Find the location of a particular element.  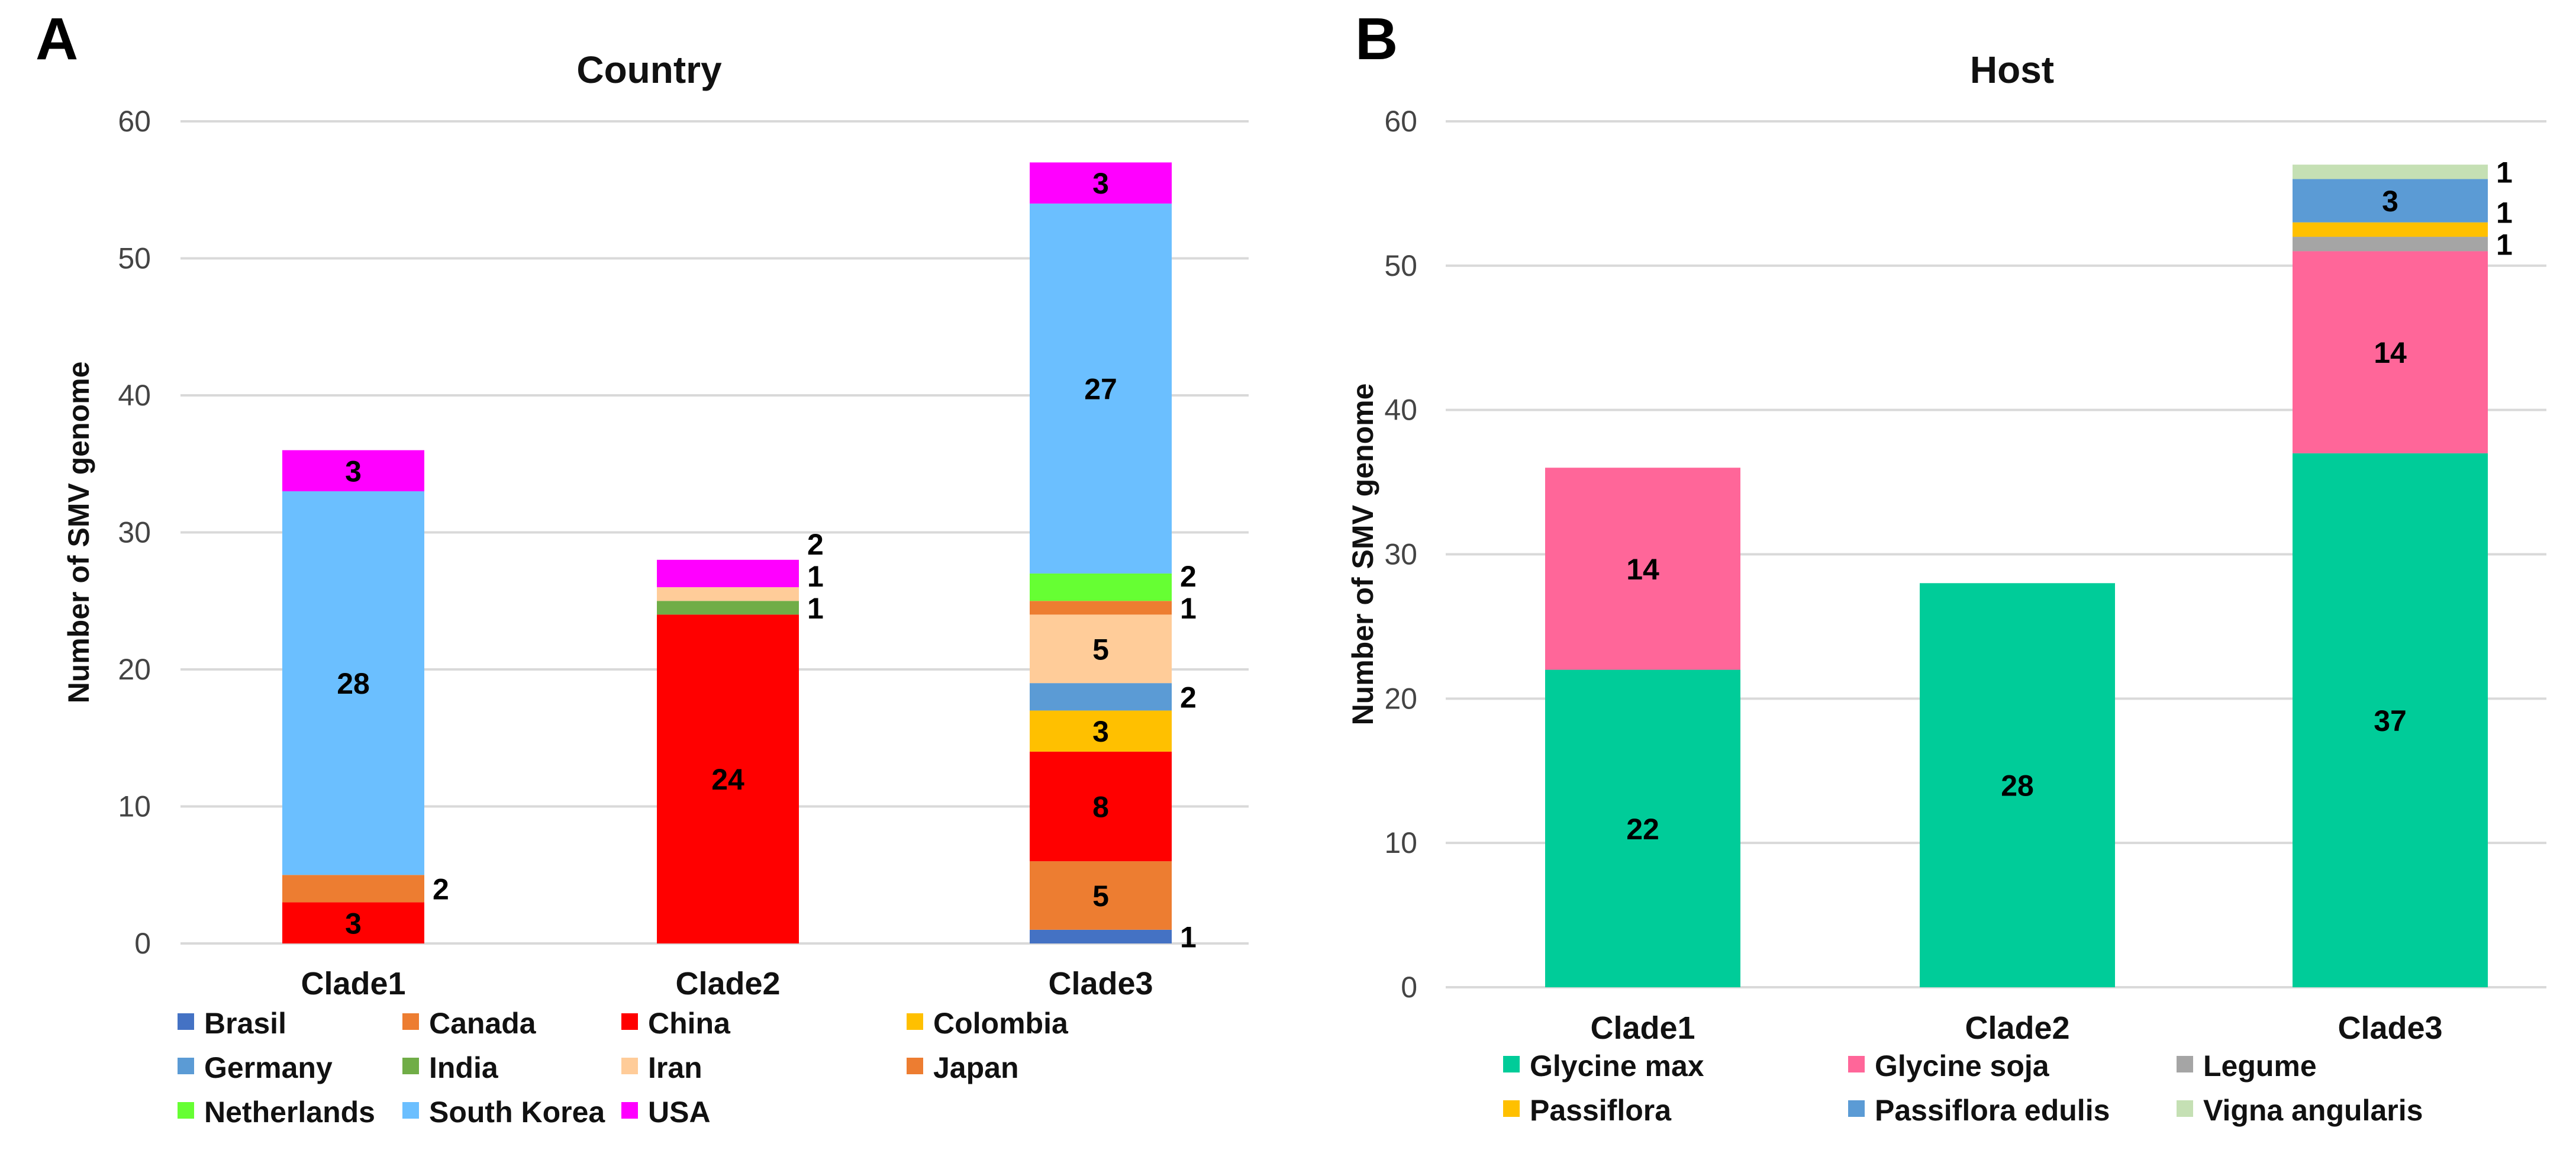

bar-segment-brasil is located at coordinates (1101, 936).